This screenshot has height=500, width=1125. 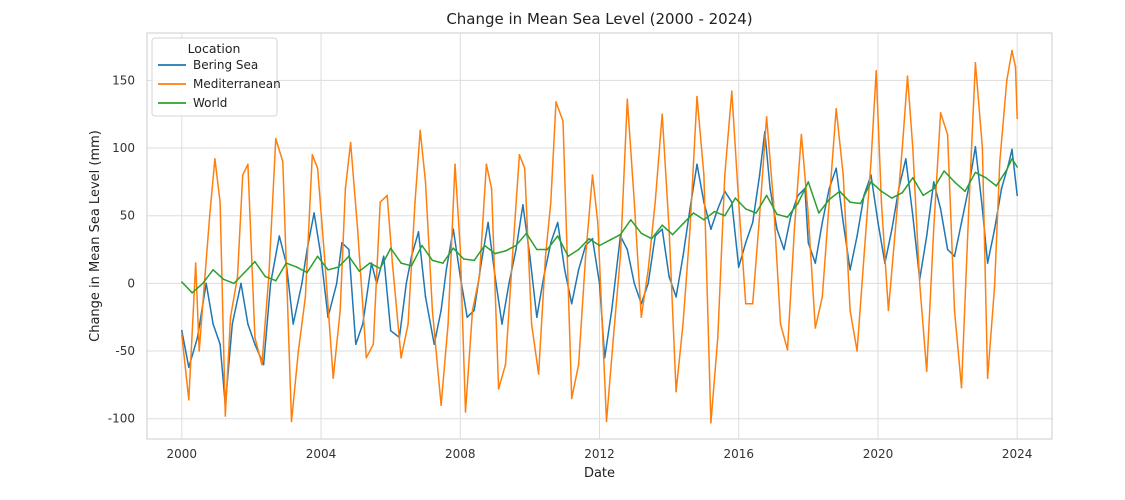 I want to click on x-axis-title: Date, so click(x=599, y=473).